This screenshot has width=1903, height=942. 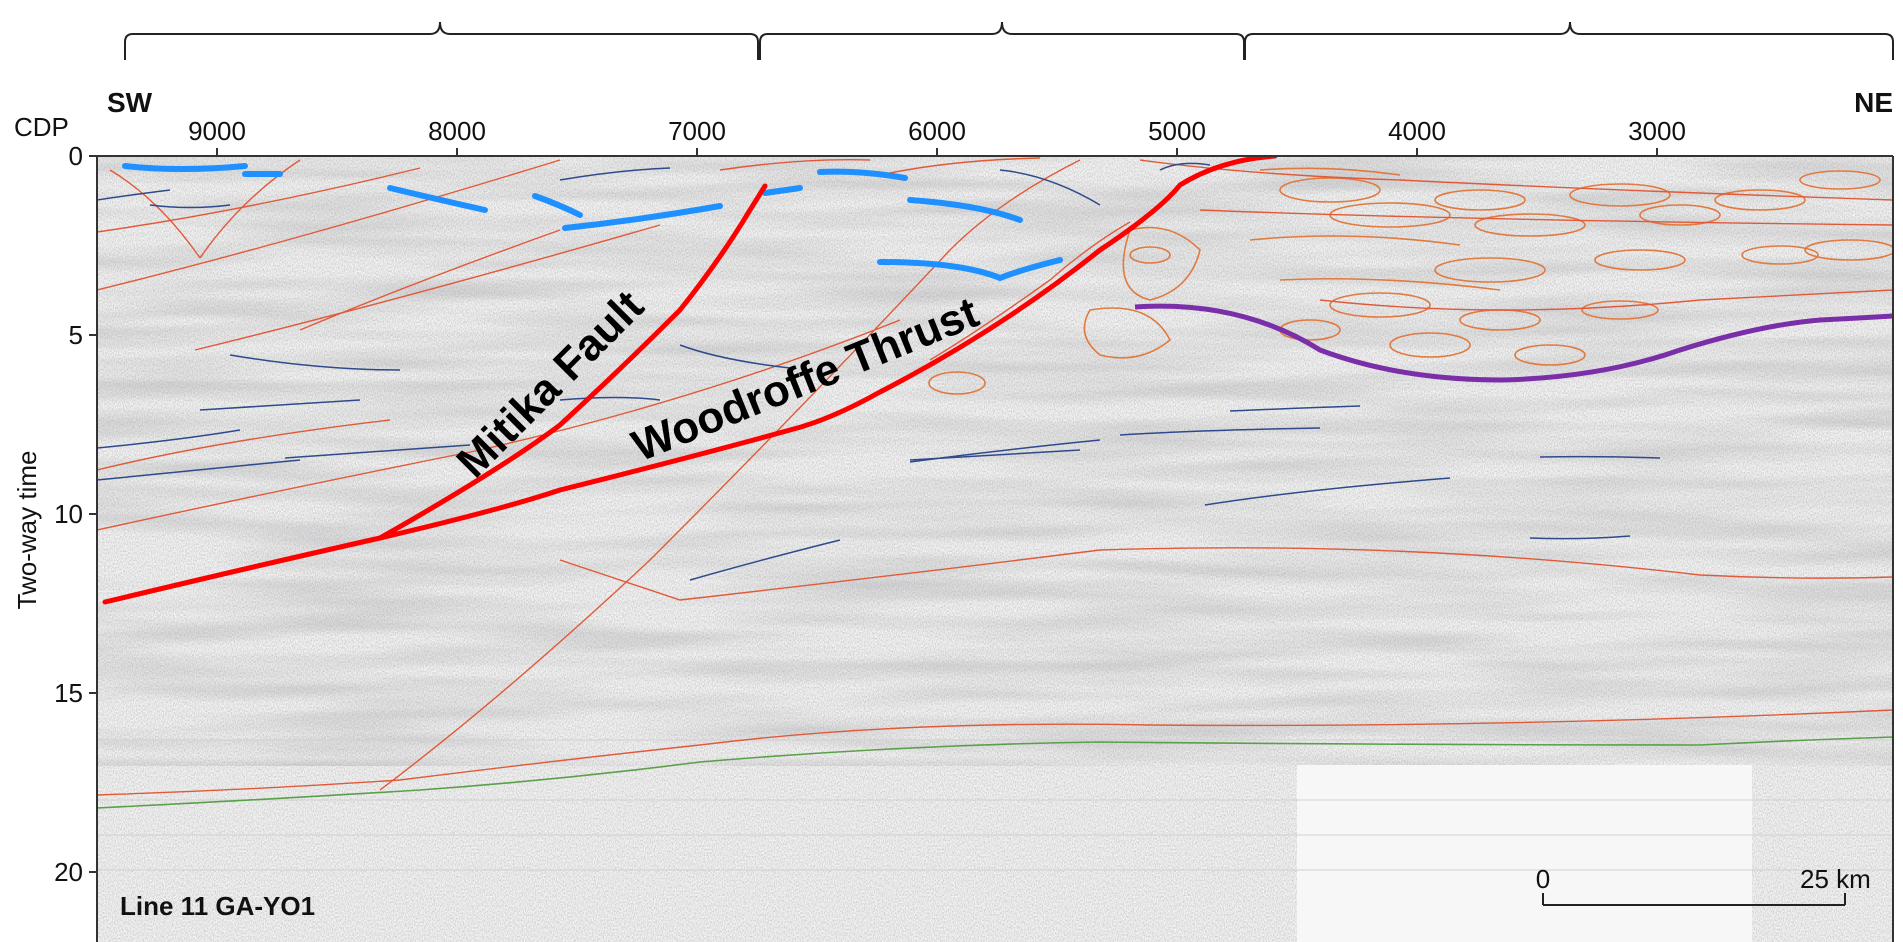 I want to click on purple-horizon, so click(x=1513, y=343).